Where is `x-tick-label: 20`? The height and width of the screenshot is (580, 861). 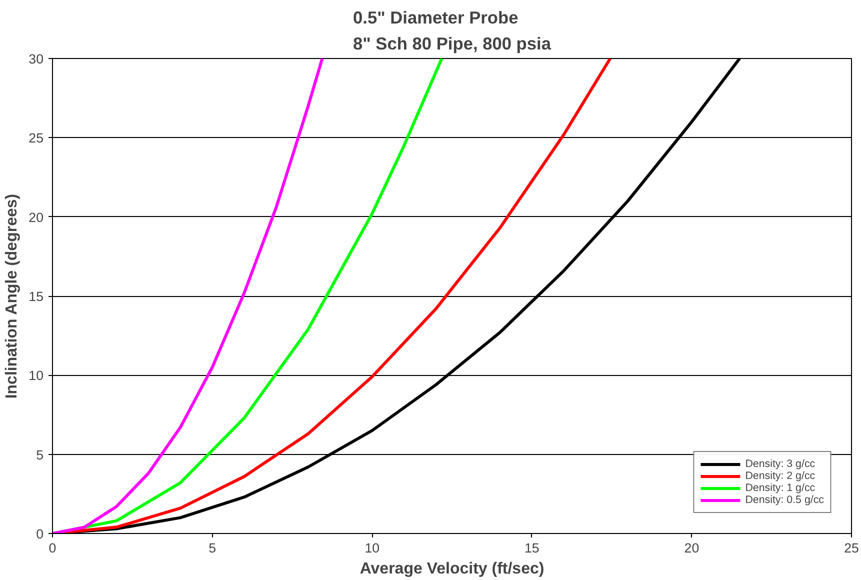
x-tick-label: 20 is located at coordinates (692, 548).